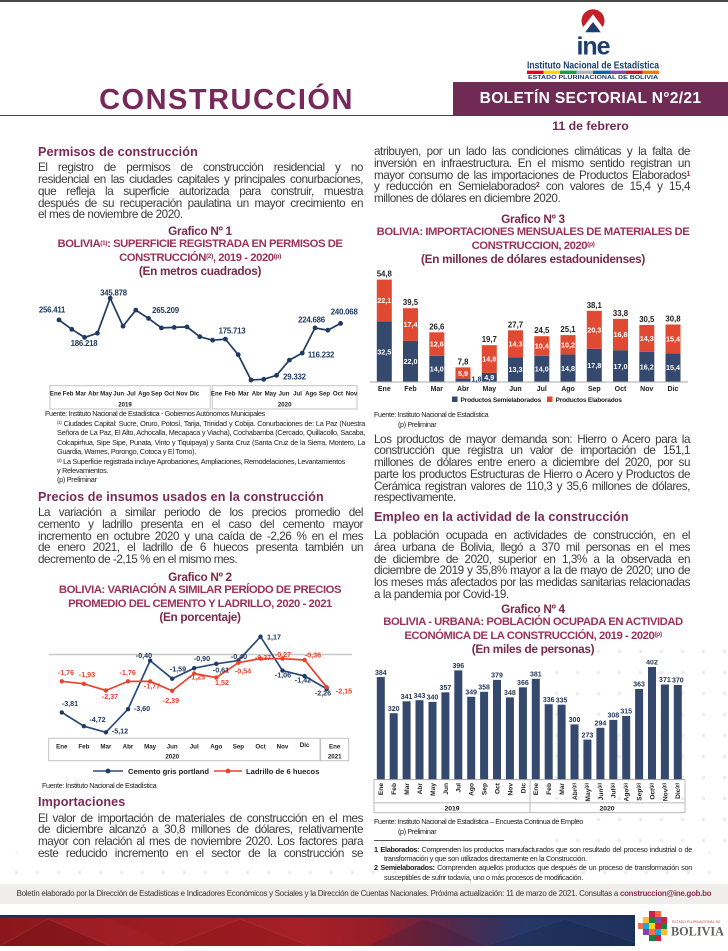 This screenshot has width=728, height=951. Describe the element at coordinates (679, 790) in the screenshot. I see `svg-text: Dic(p)` at that location.